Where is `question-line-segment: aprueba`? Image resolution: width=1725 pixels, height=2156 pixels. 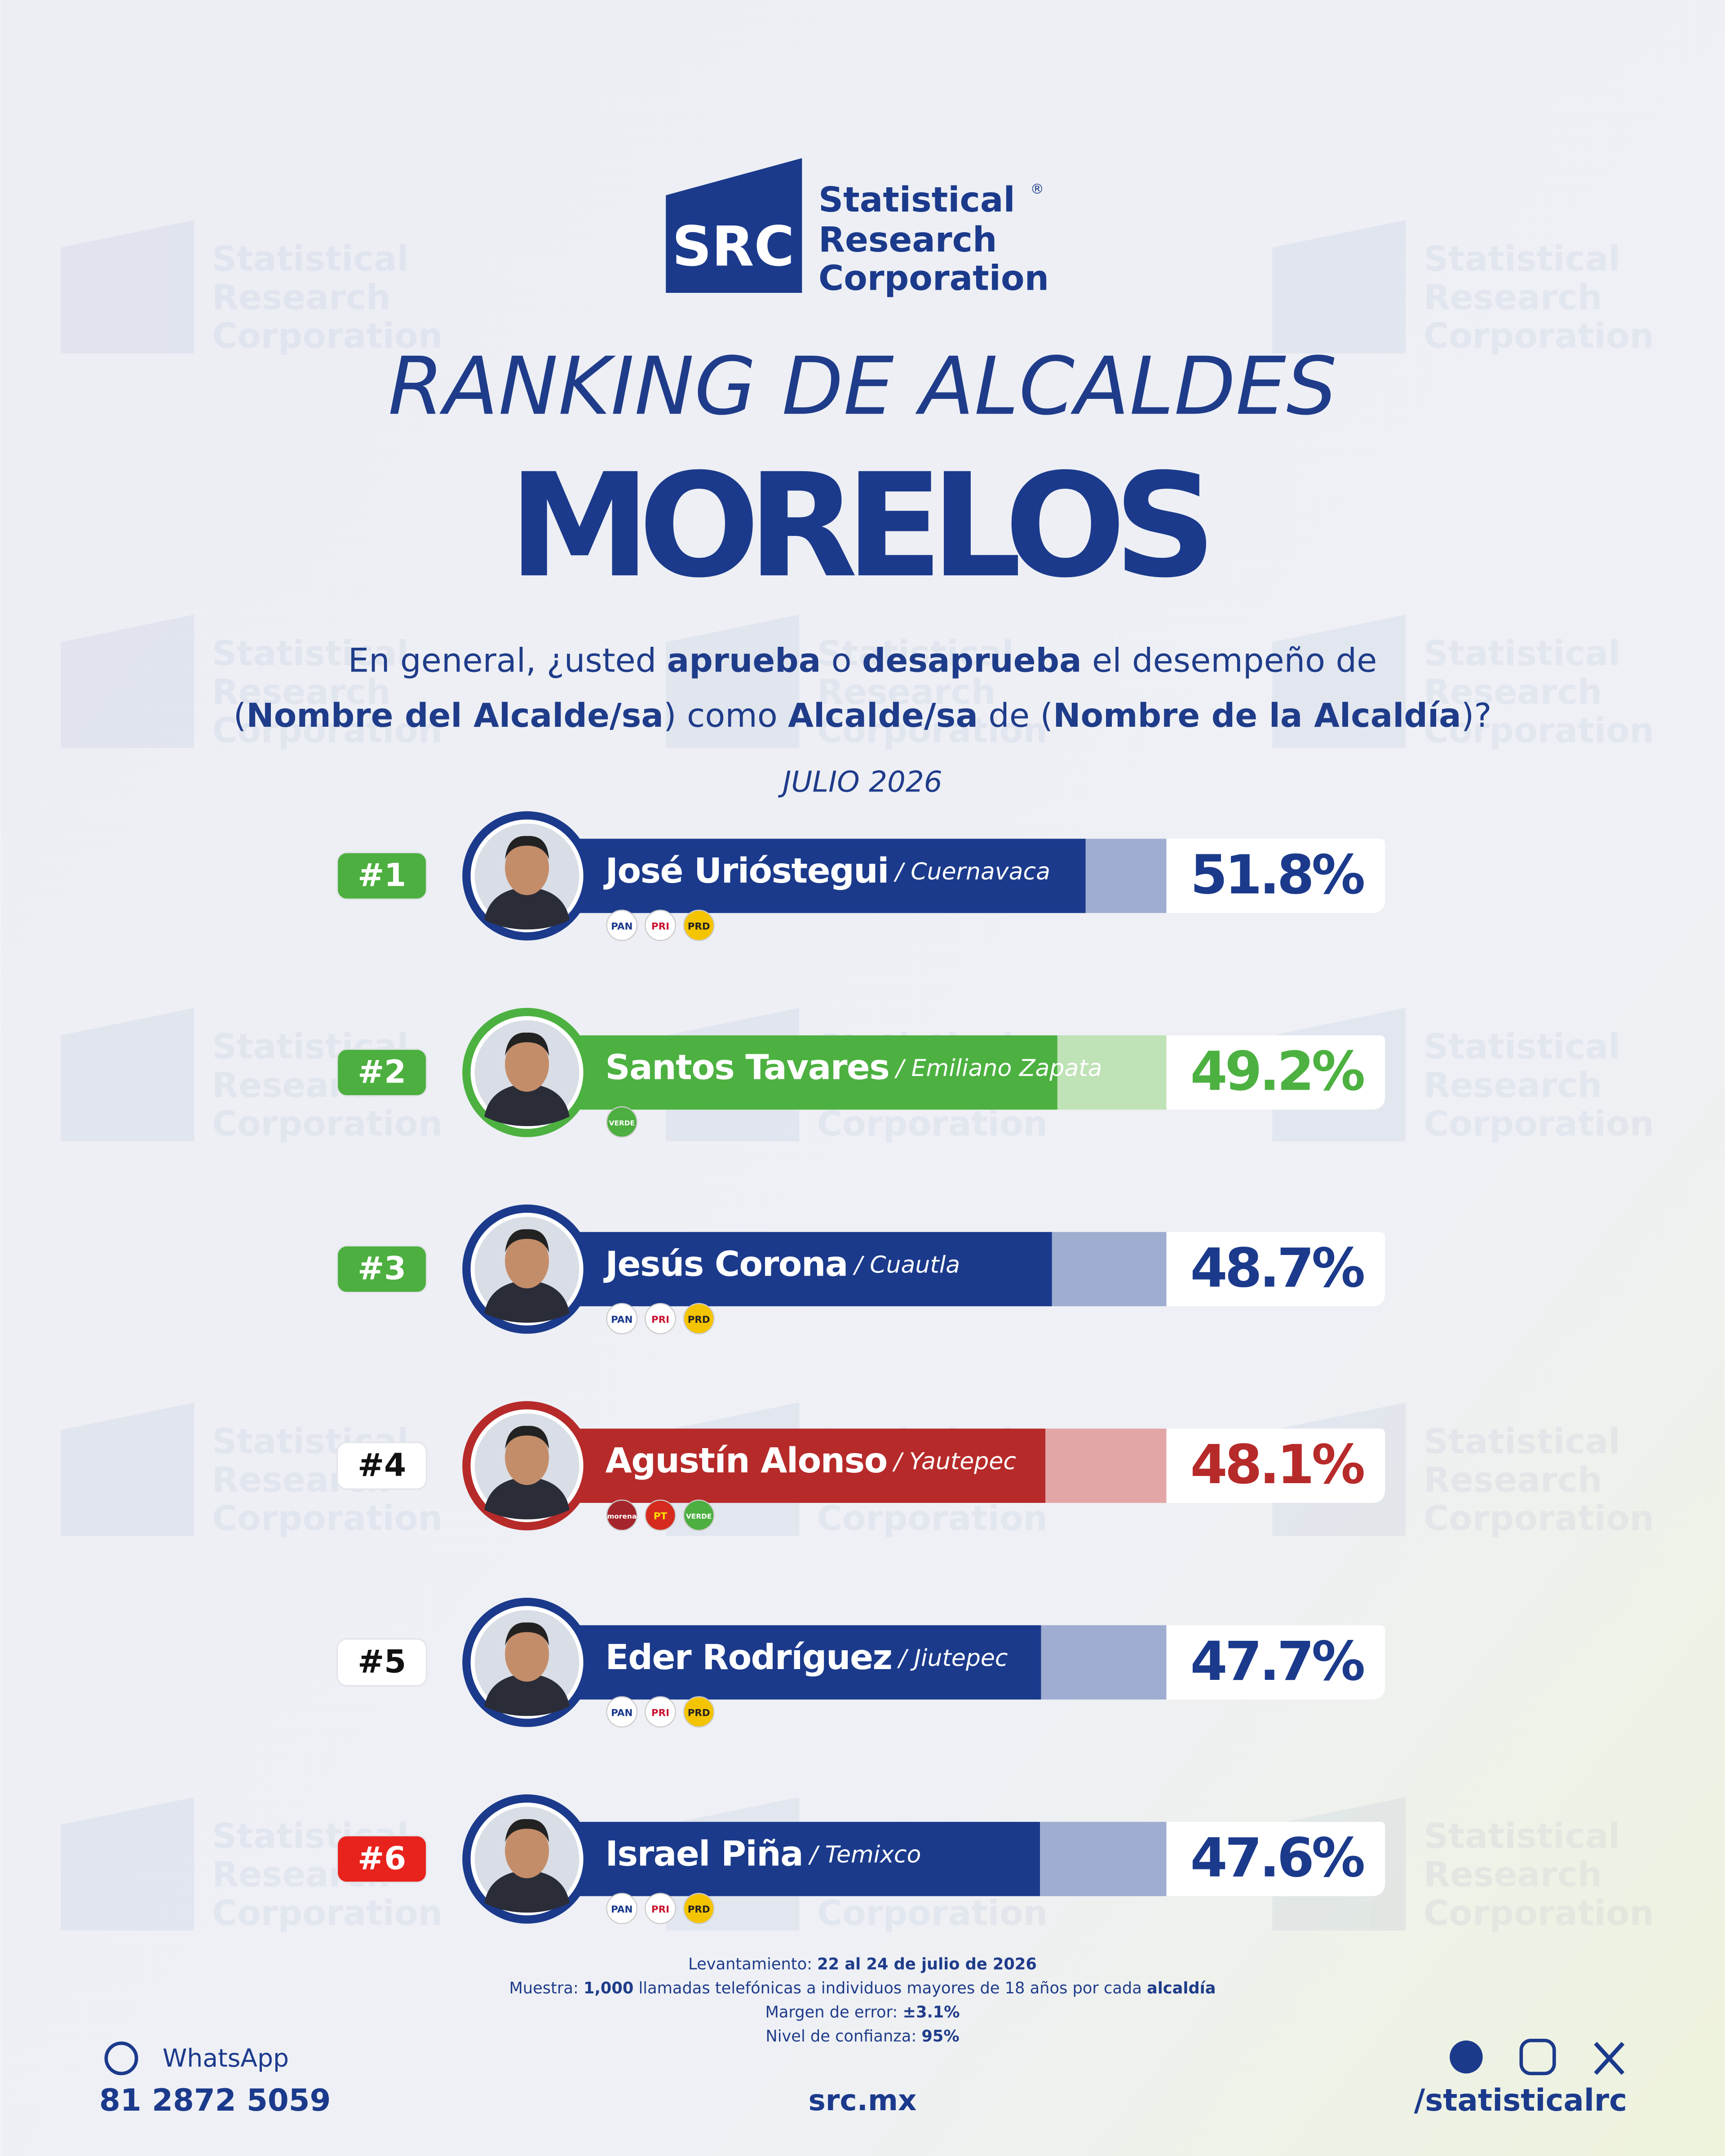
question-line-segment: aprueba is located at coordinates (744, 661).